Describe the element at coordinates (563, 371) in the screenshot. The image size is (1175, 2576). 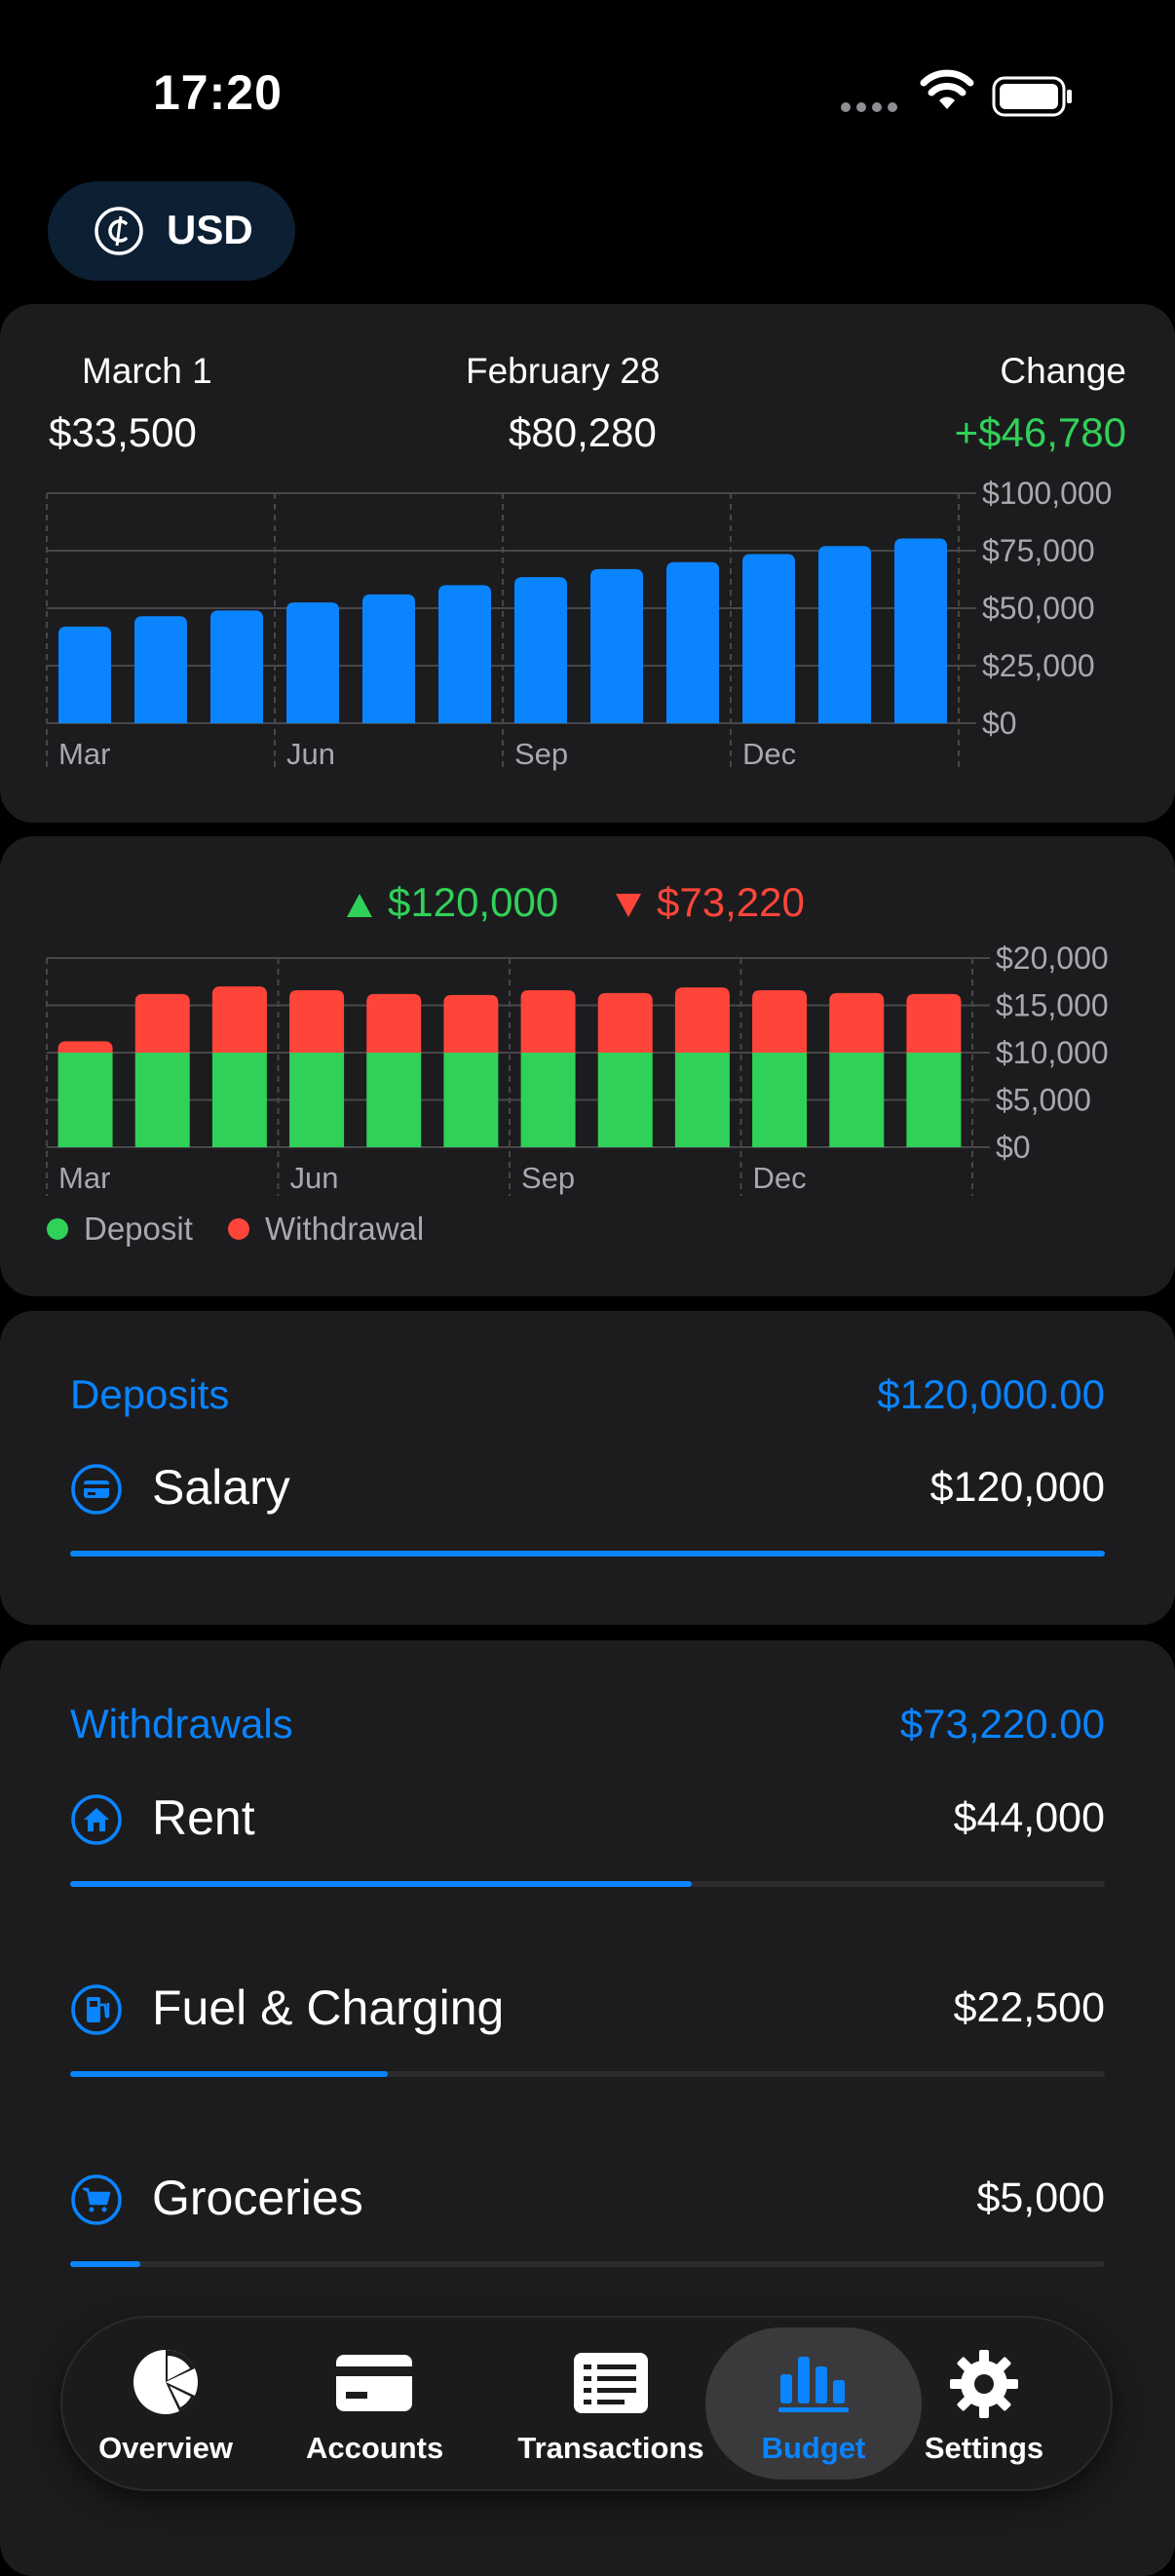
I see `end-date-label: February 28` at that location.